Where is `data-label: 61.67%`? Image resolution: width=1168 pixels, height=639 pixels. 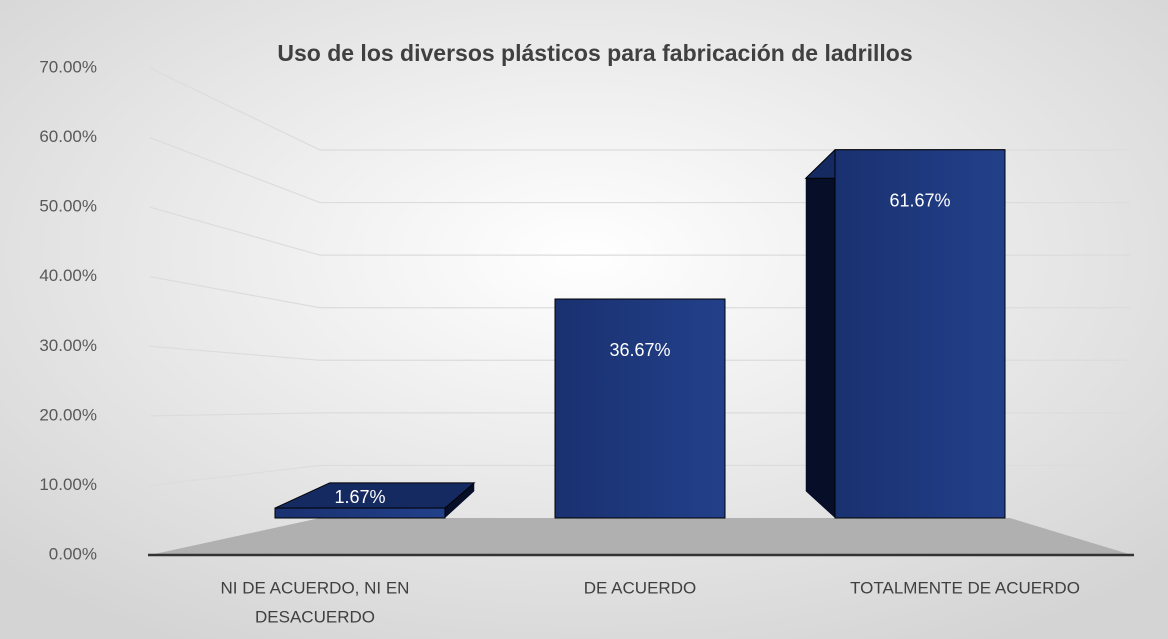
data-label: 61.67% is located at coordinates (919, 200).